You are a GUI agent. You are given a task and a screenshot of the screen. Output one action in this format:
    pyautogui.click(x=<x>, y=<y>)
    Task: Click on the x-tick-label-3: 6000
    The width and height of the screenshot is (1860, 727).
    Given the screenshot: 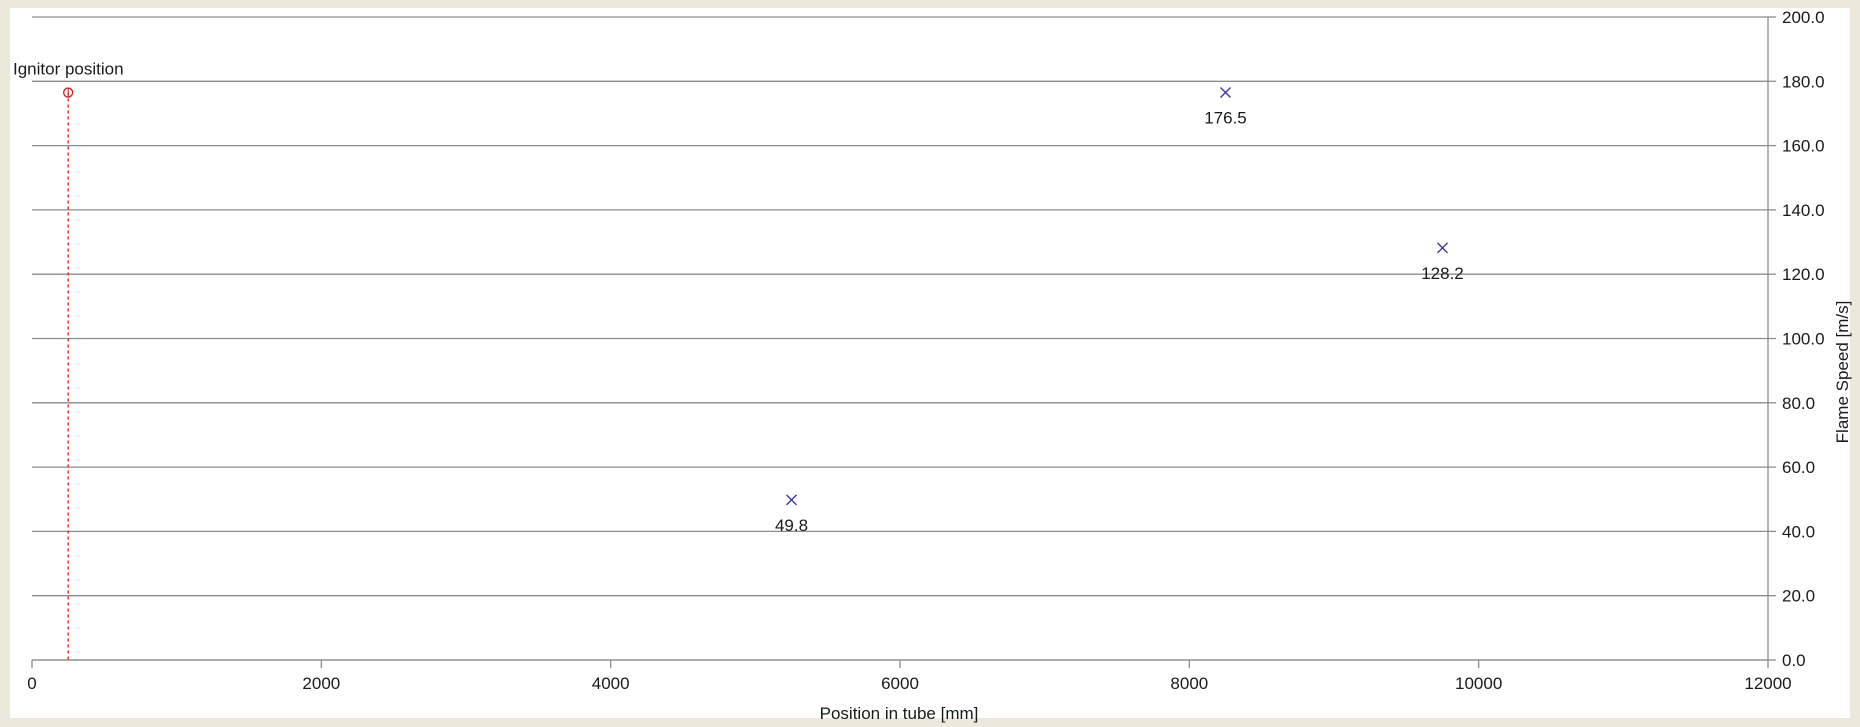 What is the action you would take?
    pyautogui.click(x=900, y=683)
    